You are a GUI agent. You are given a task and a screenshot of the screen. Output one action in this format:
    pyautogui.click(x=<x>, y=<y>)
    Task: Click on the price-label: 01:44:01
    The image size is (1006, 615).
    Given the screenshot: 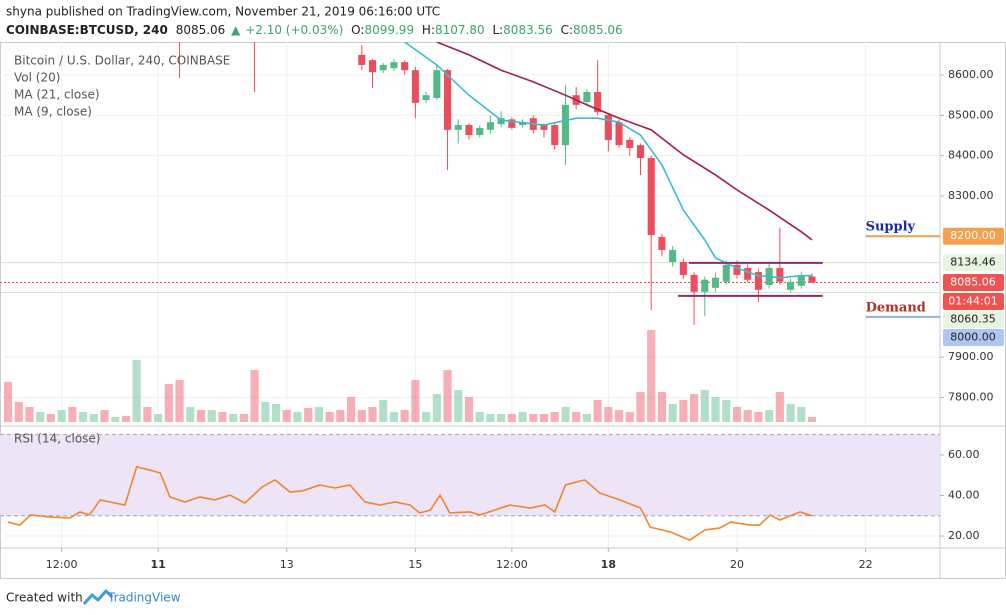 What is the action you would take?
    pyautogui.click(x=972, y=301)
    